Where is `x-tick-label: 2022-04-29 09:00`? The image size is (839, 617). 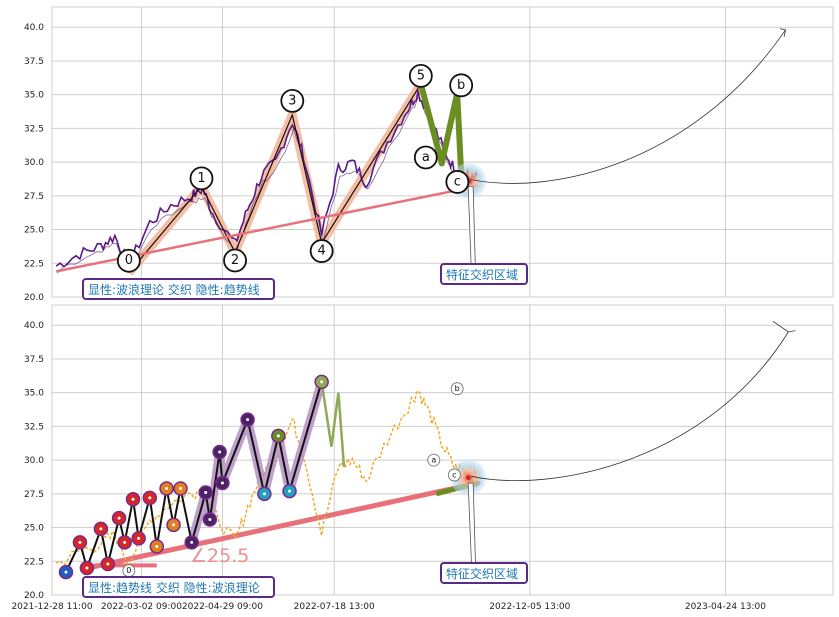 x-tick-label: 2022-04-29 09:00 is located at coordinates (222, 607).